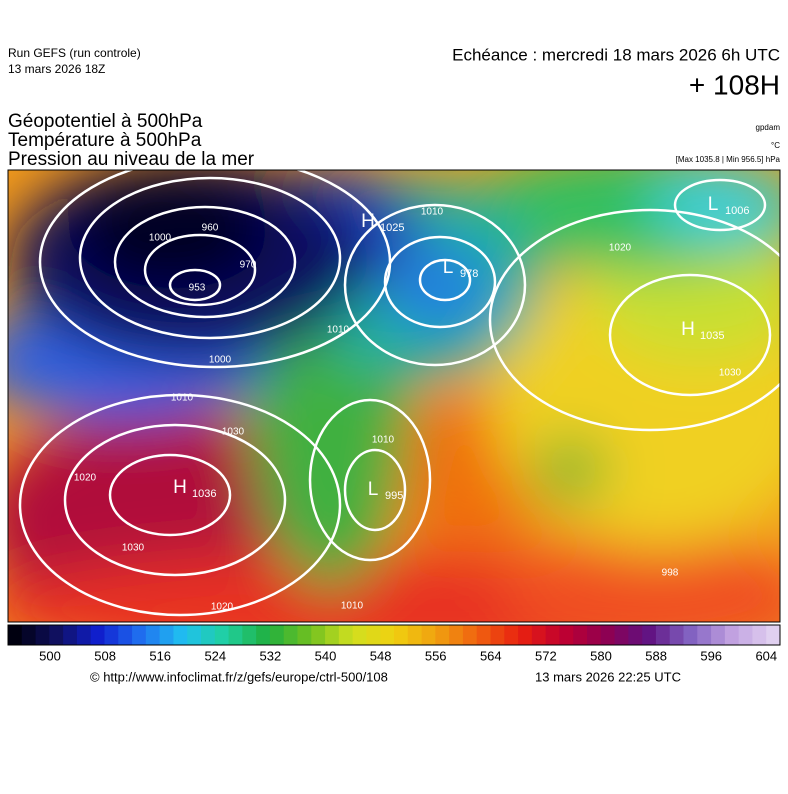  What do you see at coordinates (436, 655) in the screenshot?
I see `colorbar-label: 556` at bounding box center [436, 655].